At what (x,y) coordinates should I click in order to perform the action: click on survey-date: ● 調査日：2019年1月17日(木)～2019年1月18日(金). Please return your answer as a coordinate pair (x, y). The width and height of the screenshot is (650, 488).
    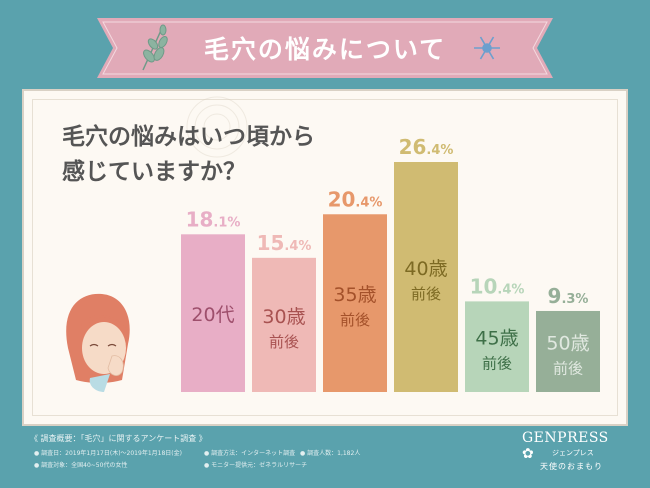
    Looking at the image, I should click on (108, 453).